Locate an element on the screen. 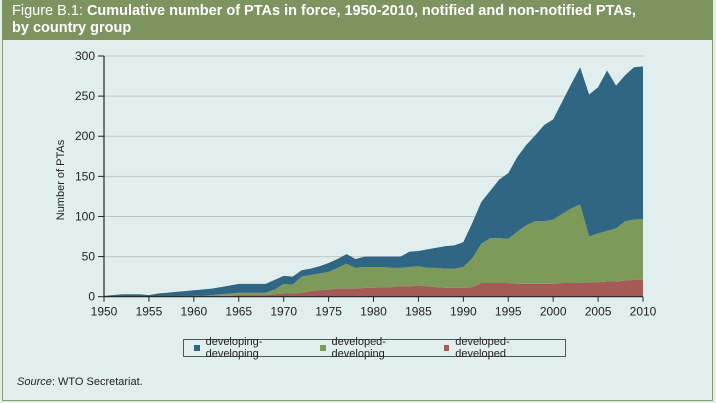 The width and height of the screenshot is (716, 403). legend-item-developing-developing: developing-developing is located at coordinates (251, 348).